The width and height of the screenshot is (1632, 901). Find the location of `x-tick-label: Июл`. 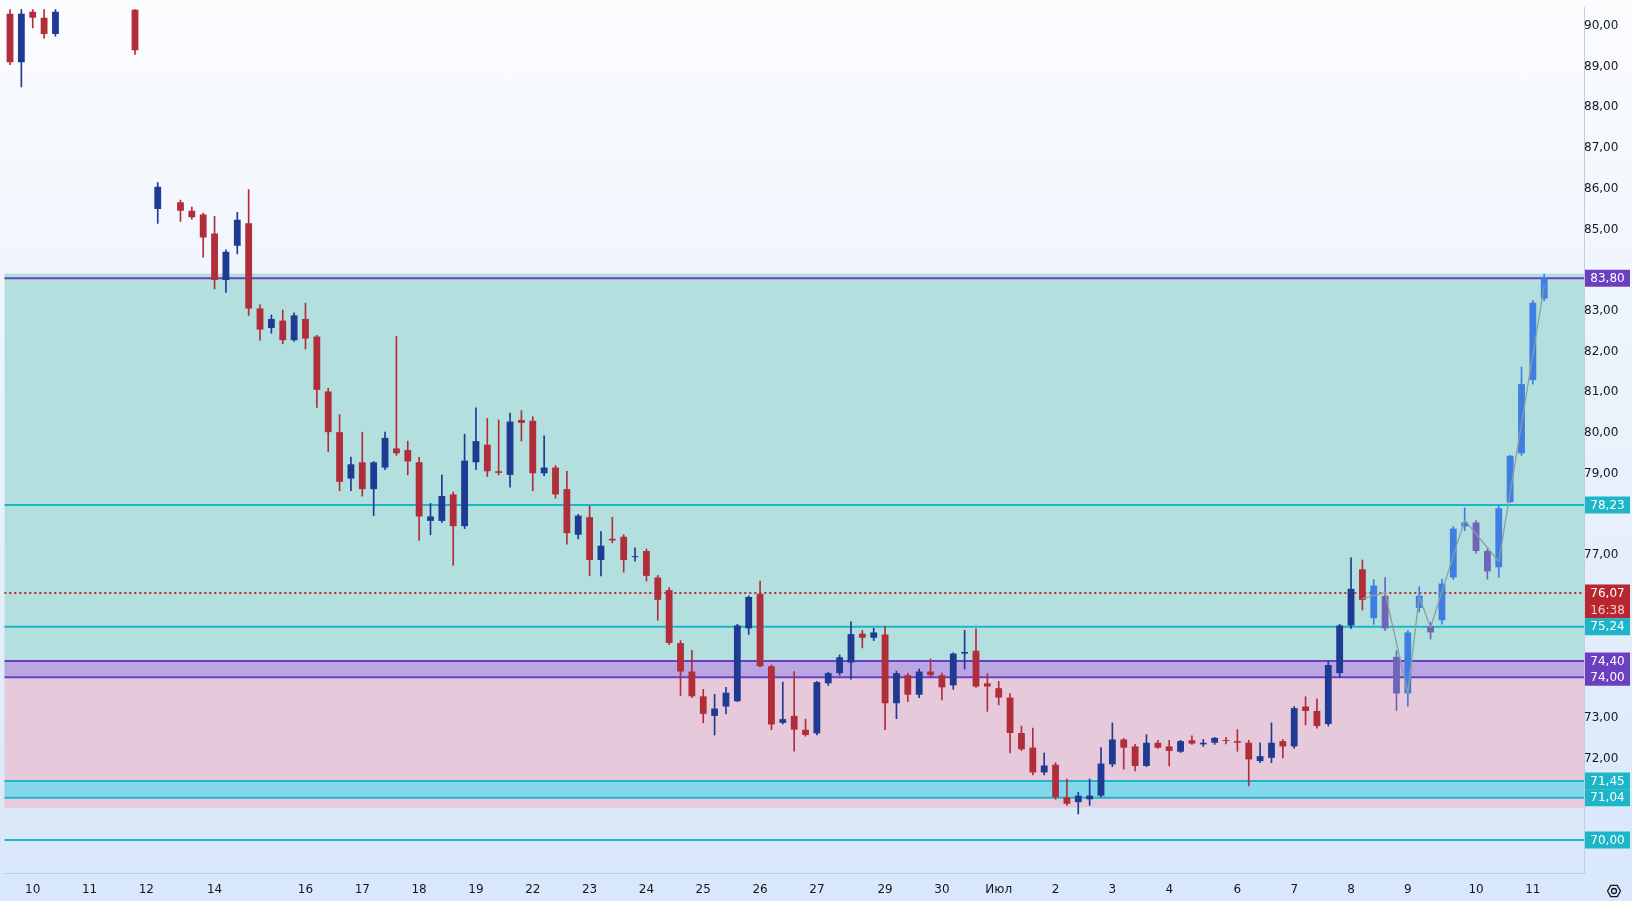

x-tick-label: Июл is located at coordinates (999, 889).